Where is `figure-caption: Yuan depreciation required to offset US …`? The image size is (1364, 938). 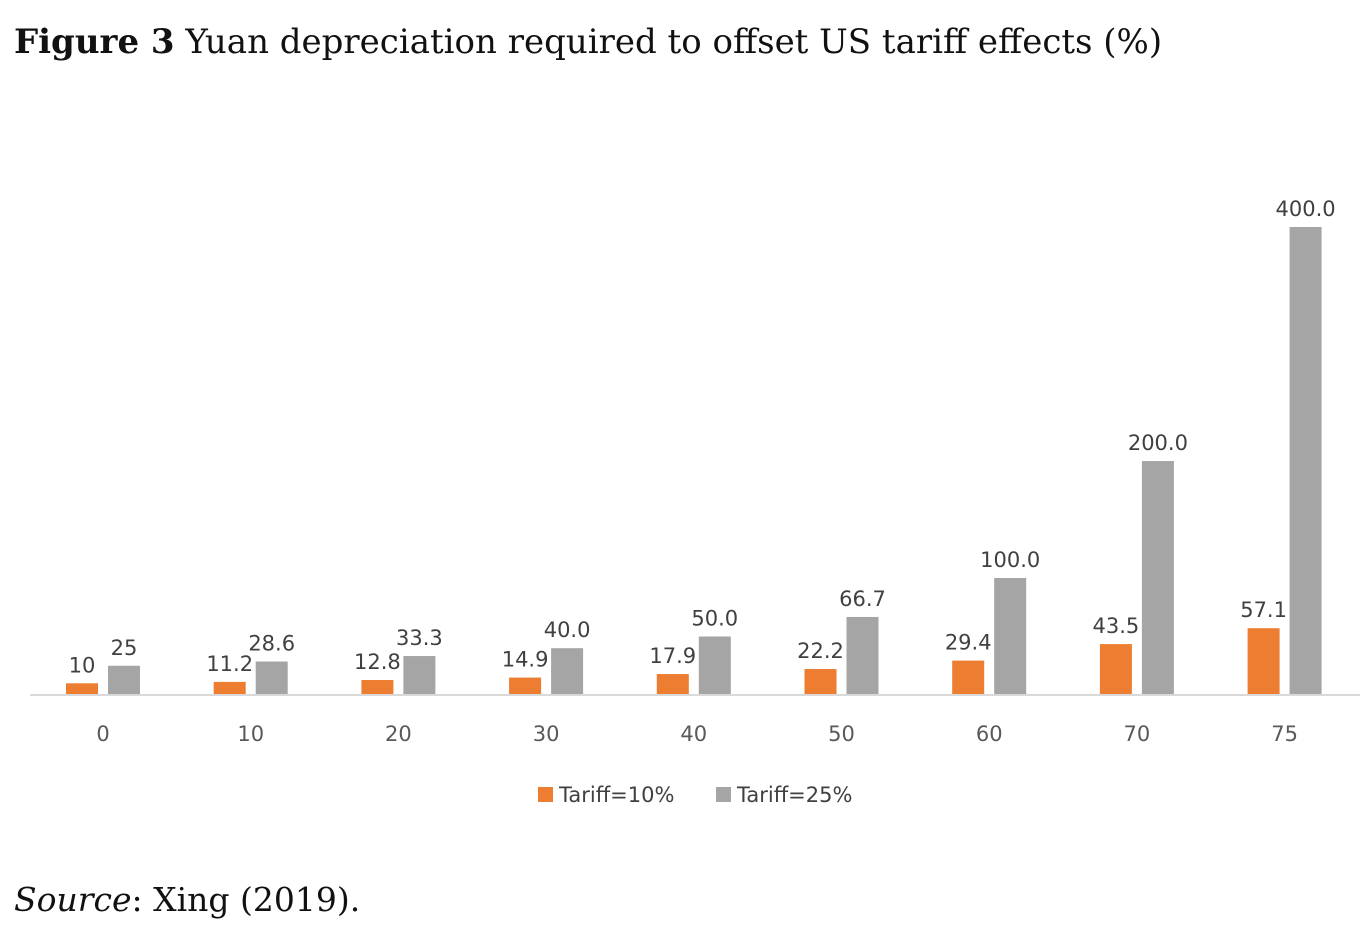 figure-caption: Yuan depreciation required to offset US … is located at coordinates (674, 42).